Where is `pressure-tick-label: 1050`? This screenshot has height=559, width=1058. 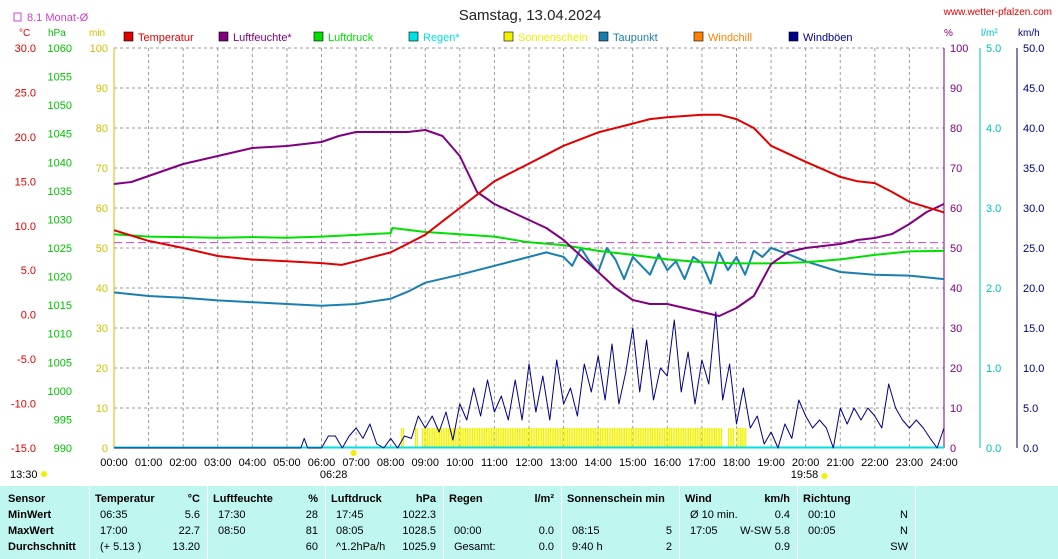
pressure-tick-label: 1050 is located at coordinates (60, 106).